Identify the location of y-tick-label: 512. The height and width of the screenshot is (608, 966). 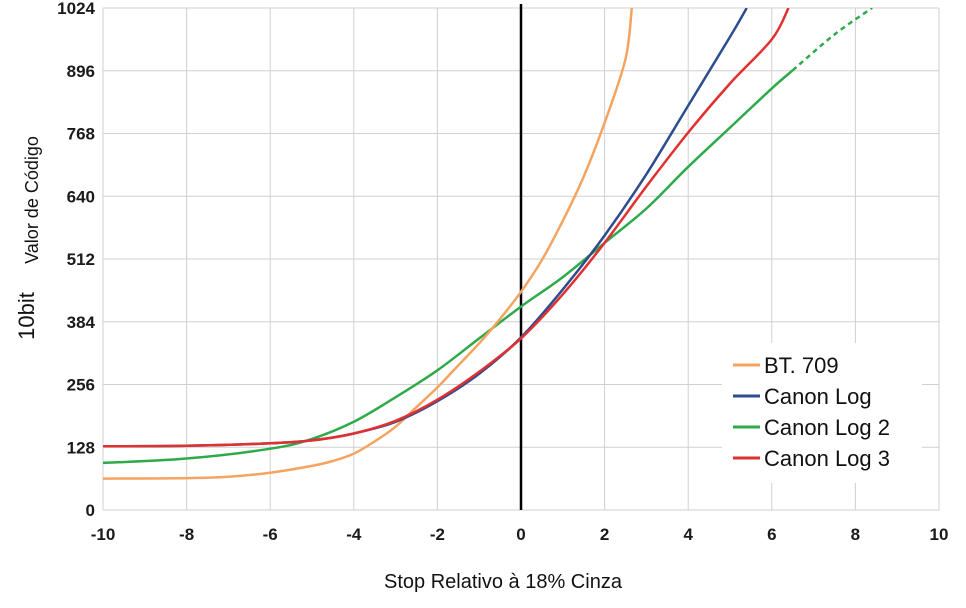
(81, 259).